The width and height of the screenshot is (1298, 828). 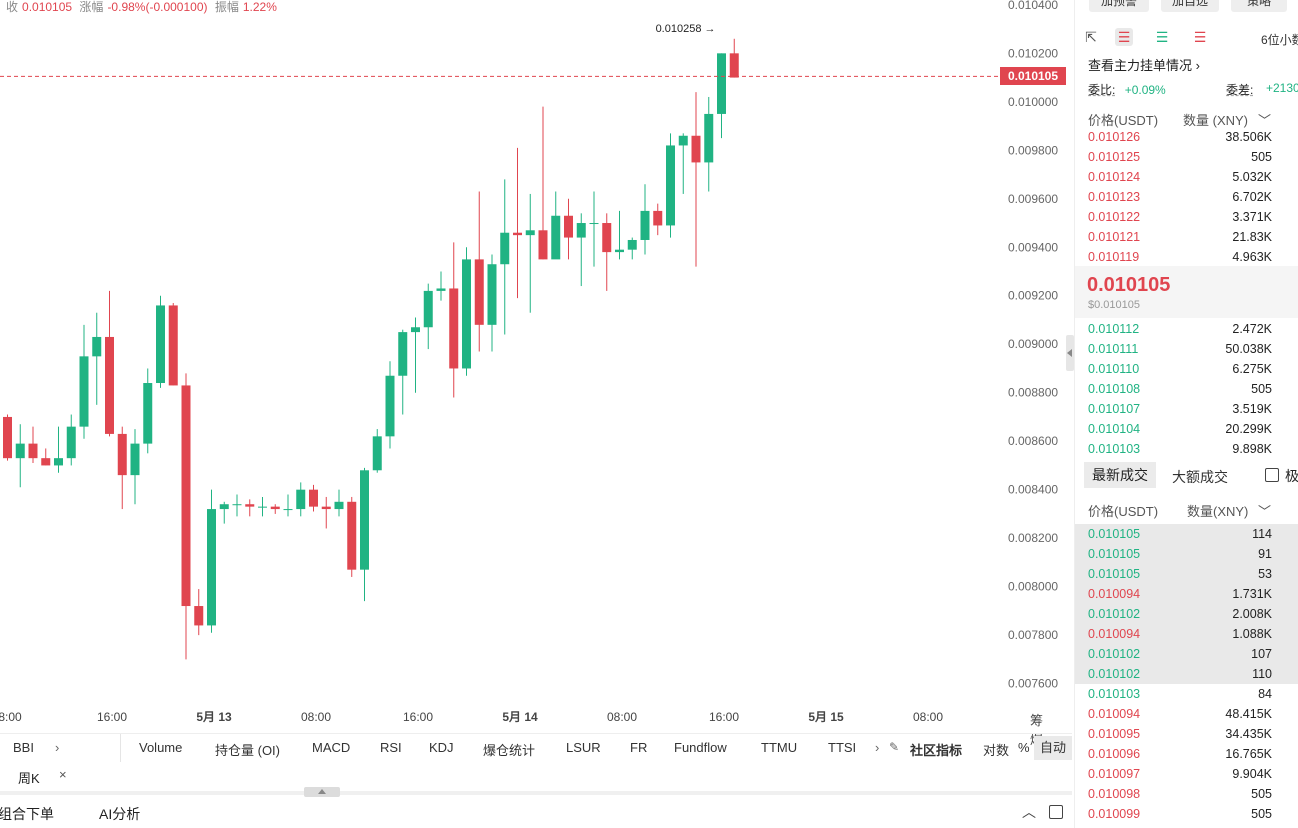 I want to click on indicator-liquidation-stats: 爆仓统计, so click(x=509, y=750).